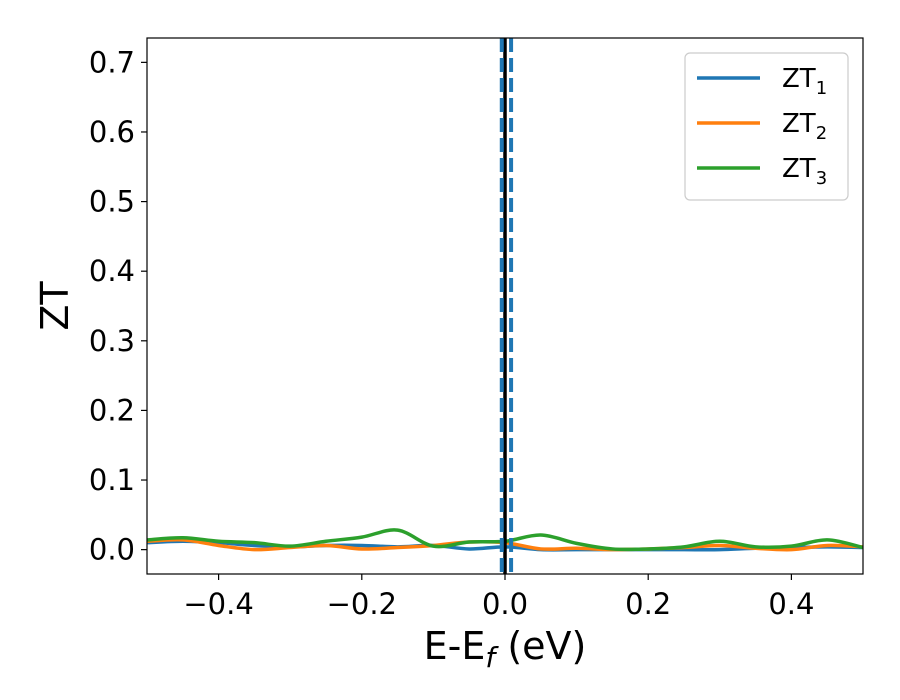 This screenshot has width=900, height=700. I want to click on y-tick-label: 0.7, so click(112, 62).